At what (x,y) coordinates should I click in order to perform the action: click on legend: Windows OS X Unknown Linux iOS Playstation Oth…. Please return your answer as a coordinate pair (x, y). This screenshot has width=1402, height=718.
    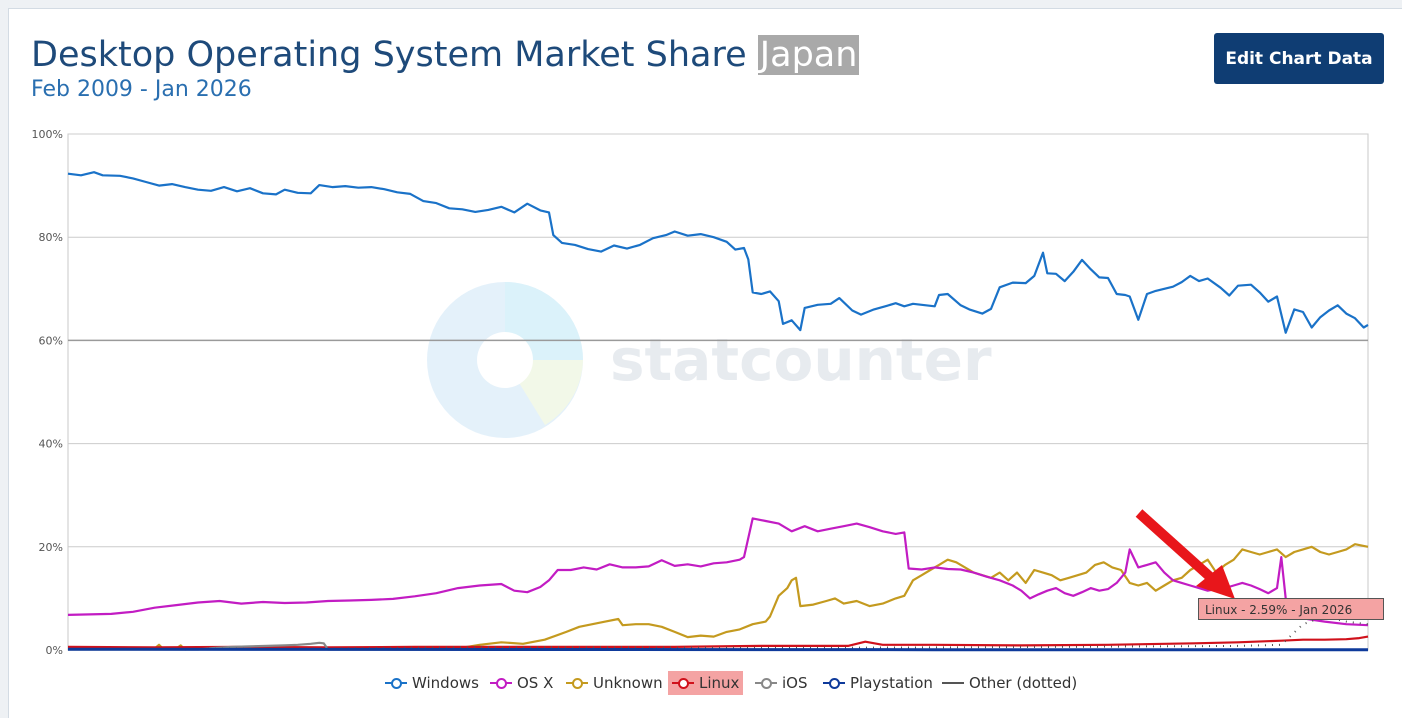
    Looking at the image, I should click on (701, 683).